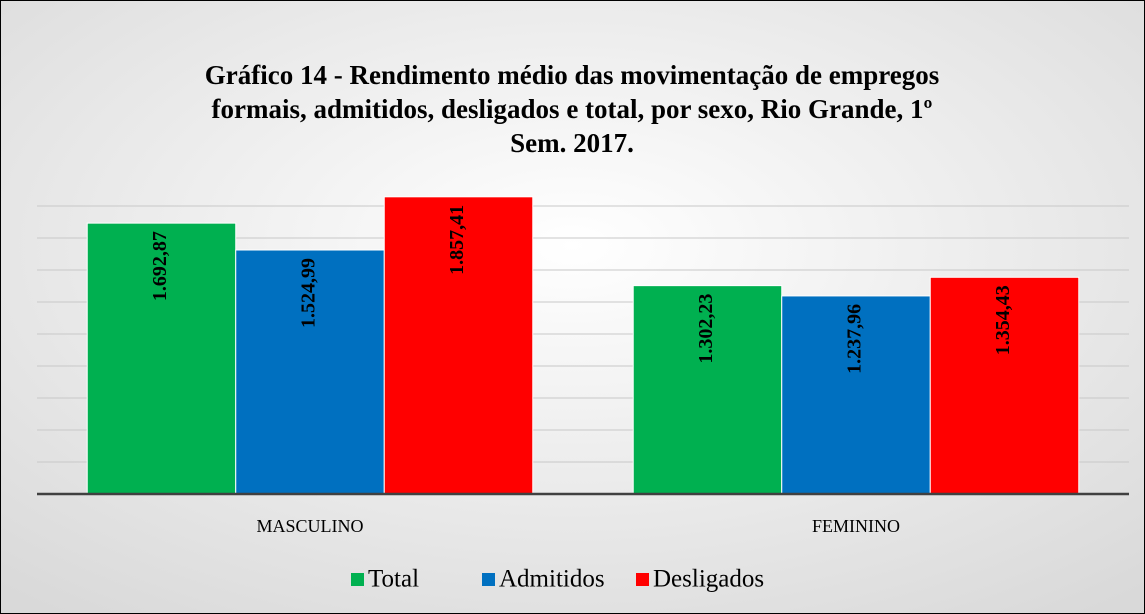 Image resolution: width=1145 pixels, height=614 pixels. I want to click on data-label: 1.237,96, so click(855, 339).